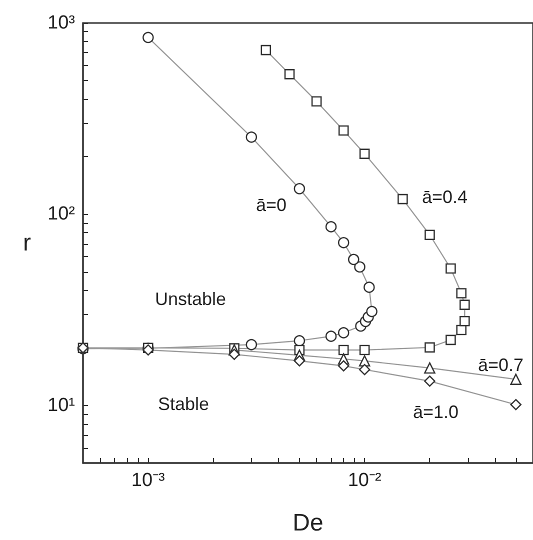 The height and width of the screenshot is (540, 533). Describe the element at coordinates (308, 523) in the screenshot. I see `x-axis-title: De` at that location.